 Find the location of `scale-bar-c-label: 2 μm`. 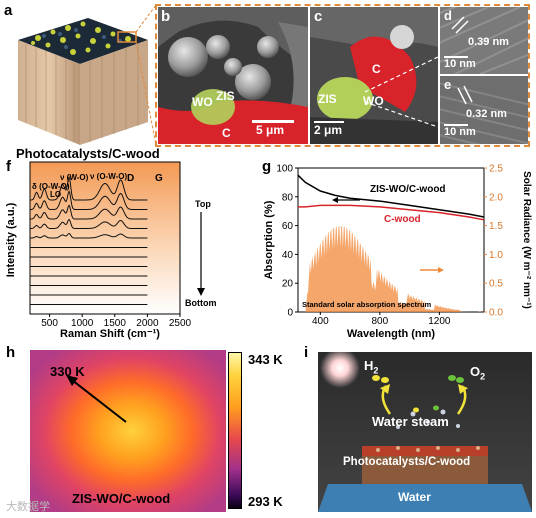

scale-bar-c-label: 2 μm is located at coordinates (328, 130).